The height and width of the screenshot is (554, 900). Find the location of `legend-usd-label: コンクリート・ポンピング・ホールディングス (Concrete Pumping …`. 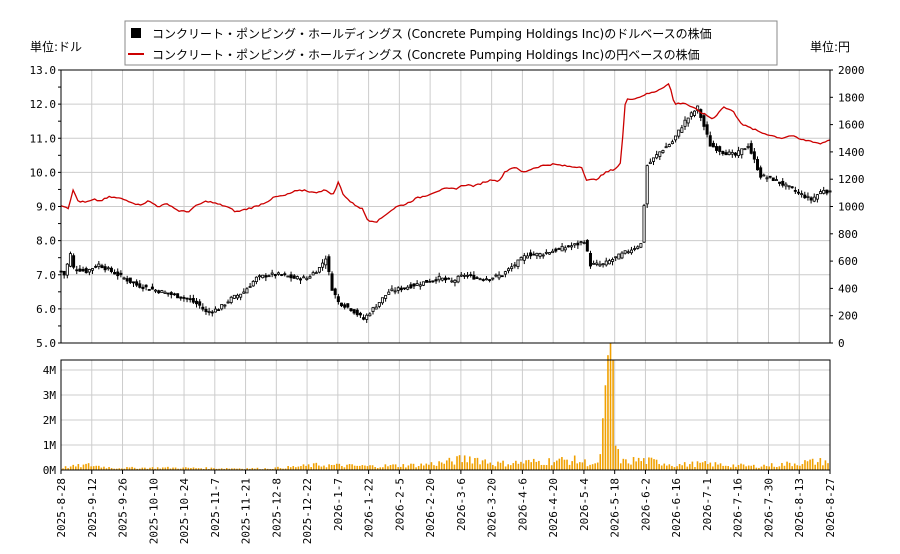

legend-usd-label: コンクリート・ポンピング・ホールディングス (Concrete Pumping … is located at coordinates (432, 33).